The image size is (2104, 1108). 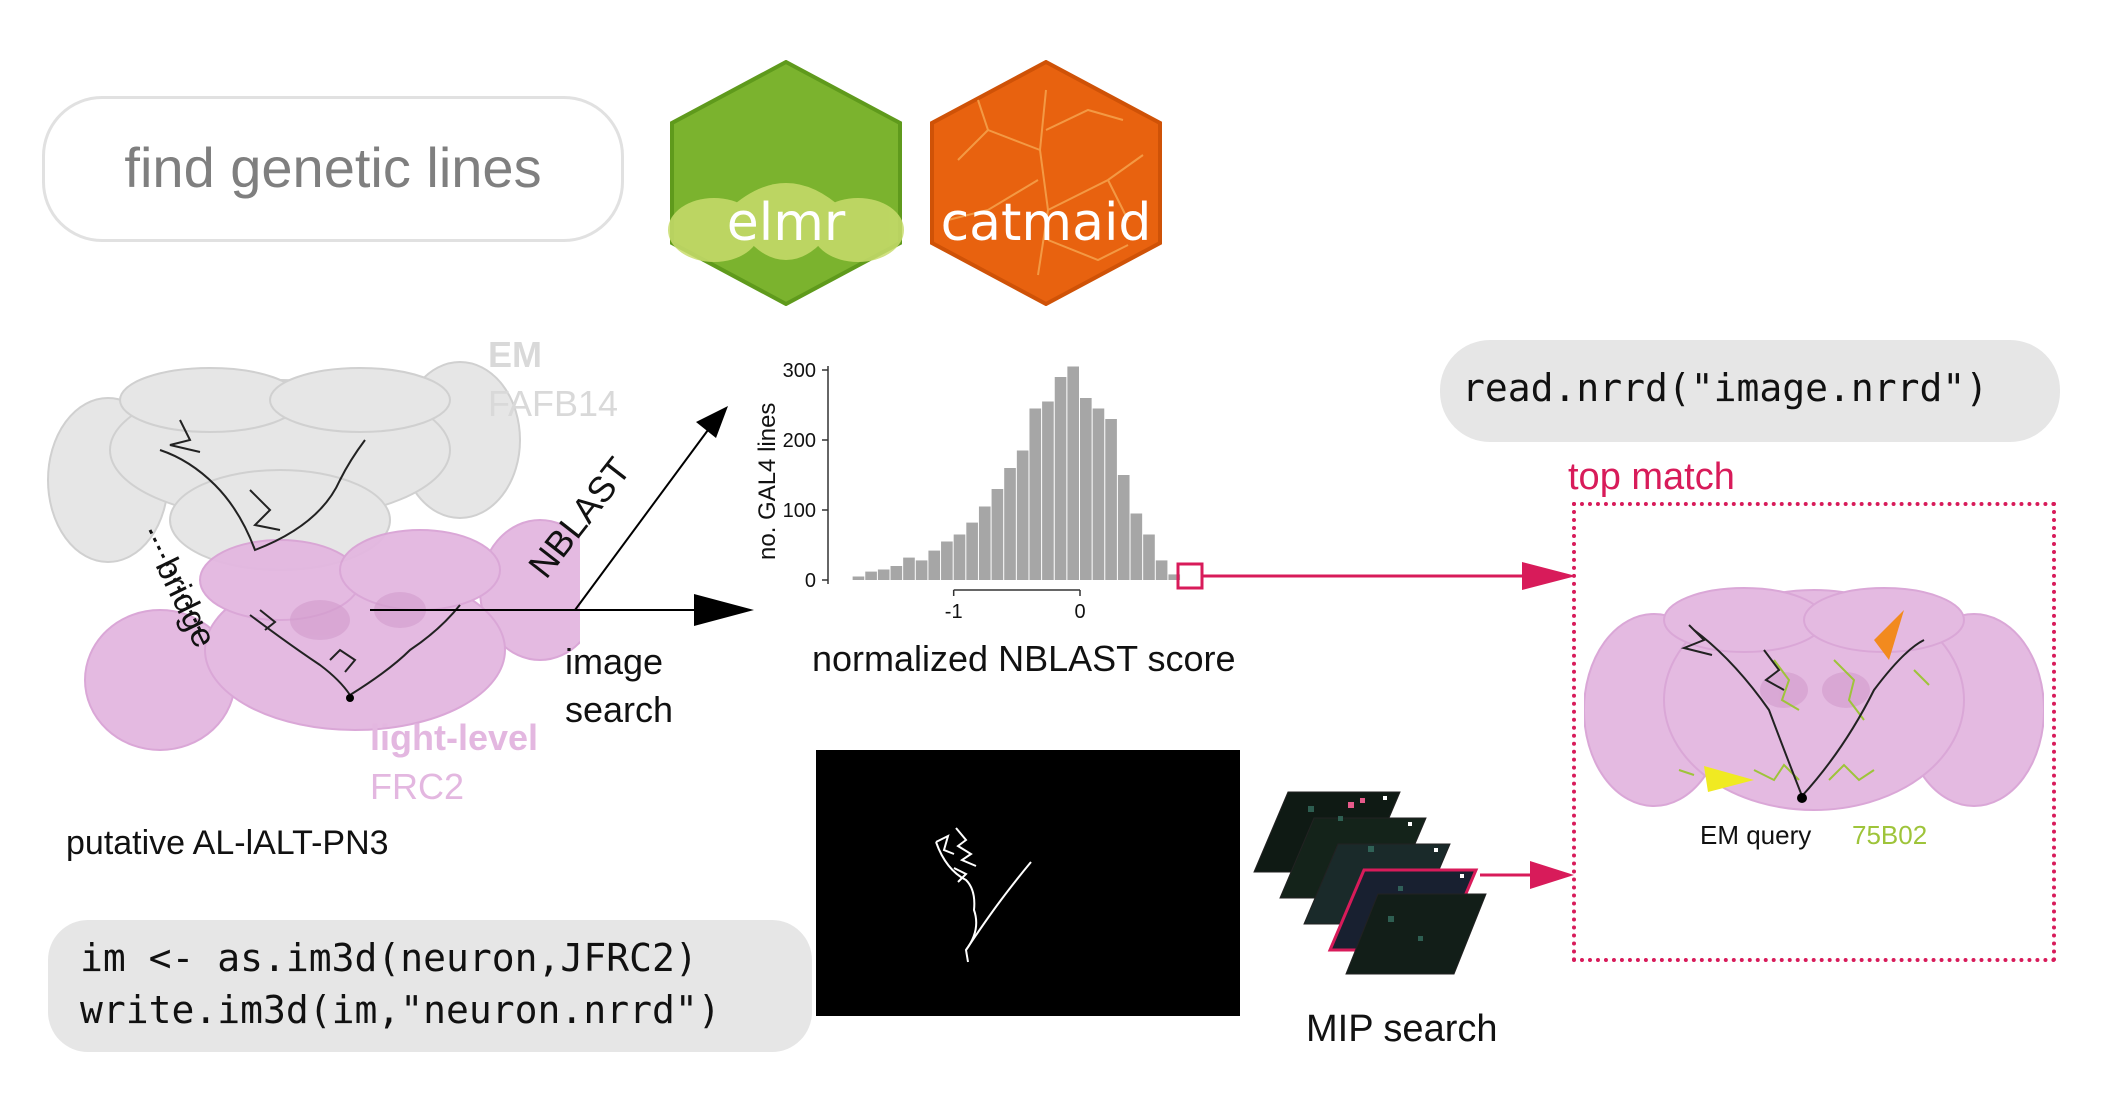 I want to click on neuron-name: putative AL-lALT-PN3, so click(x=227, y=843).